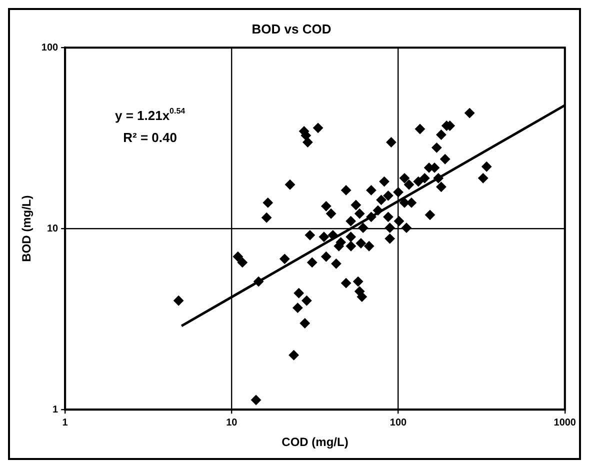 The image size is (589, 468). What do you see at coordinates (565, 422) in the screenshot?
I see `x-tick-label: 1000` at bounding box center [565, 422].